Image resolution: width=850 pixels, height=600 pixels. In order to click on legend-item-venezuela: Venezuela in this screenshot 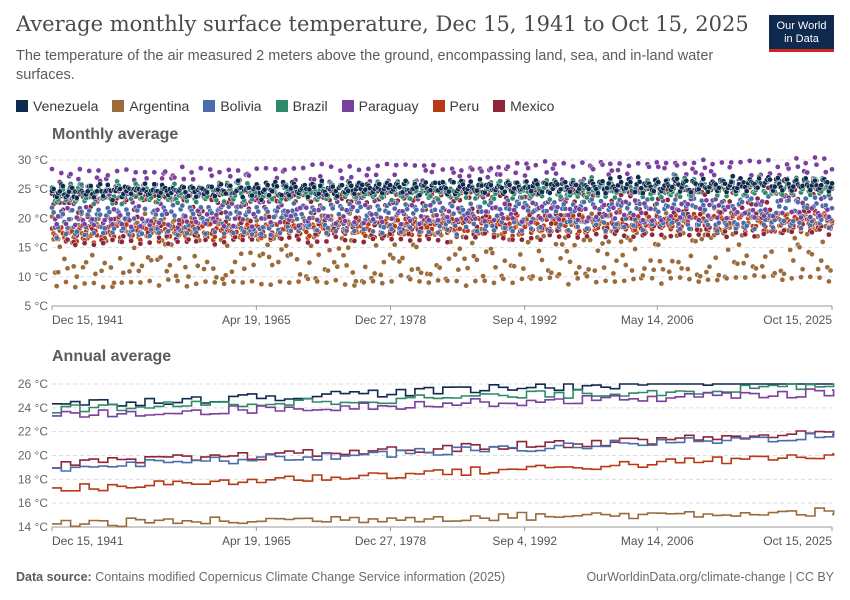, I will do `click(57, 106)`.